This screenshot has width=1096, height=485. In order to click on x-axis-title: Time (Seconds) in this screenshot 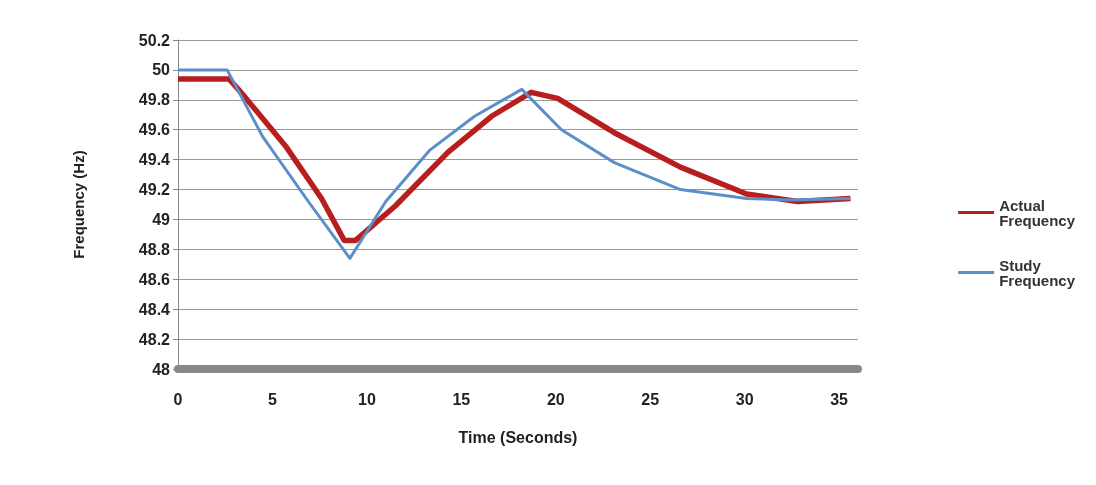, I will do `click(518, 437)`.